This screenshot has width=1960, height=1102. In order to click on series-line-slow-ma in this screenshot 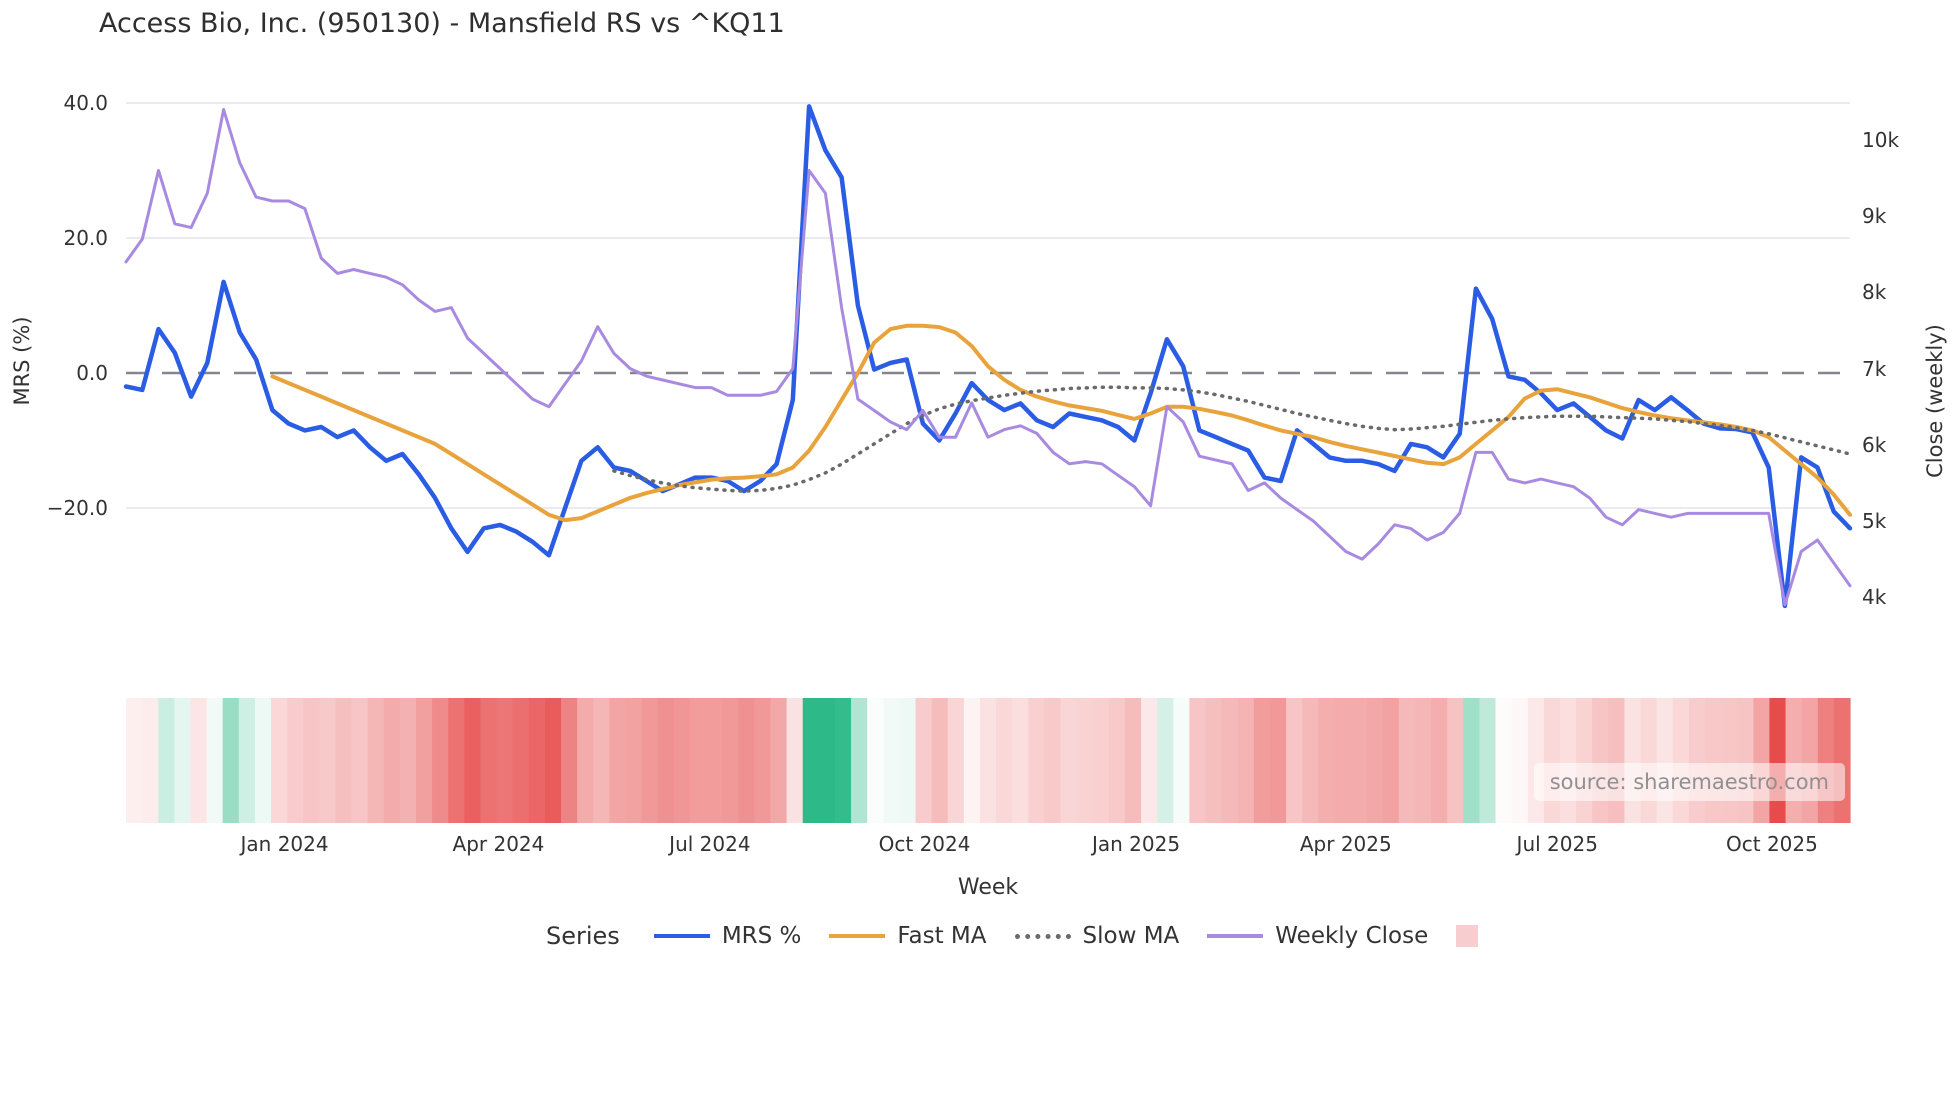, I will do `click(1232, 439)`.